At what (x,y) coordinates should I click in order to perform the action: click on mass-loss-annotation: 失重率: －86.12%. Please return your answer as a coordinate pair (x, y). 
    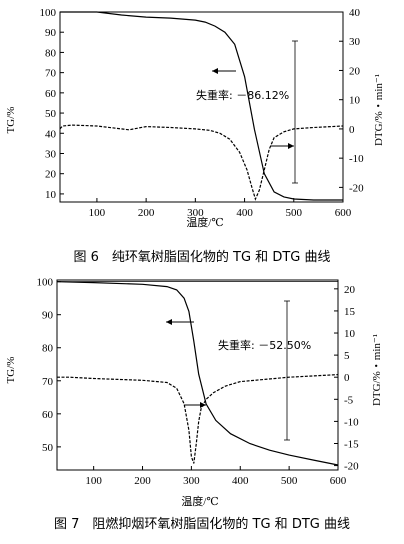
    Looking at the image, I should click on (242, 95).